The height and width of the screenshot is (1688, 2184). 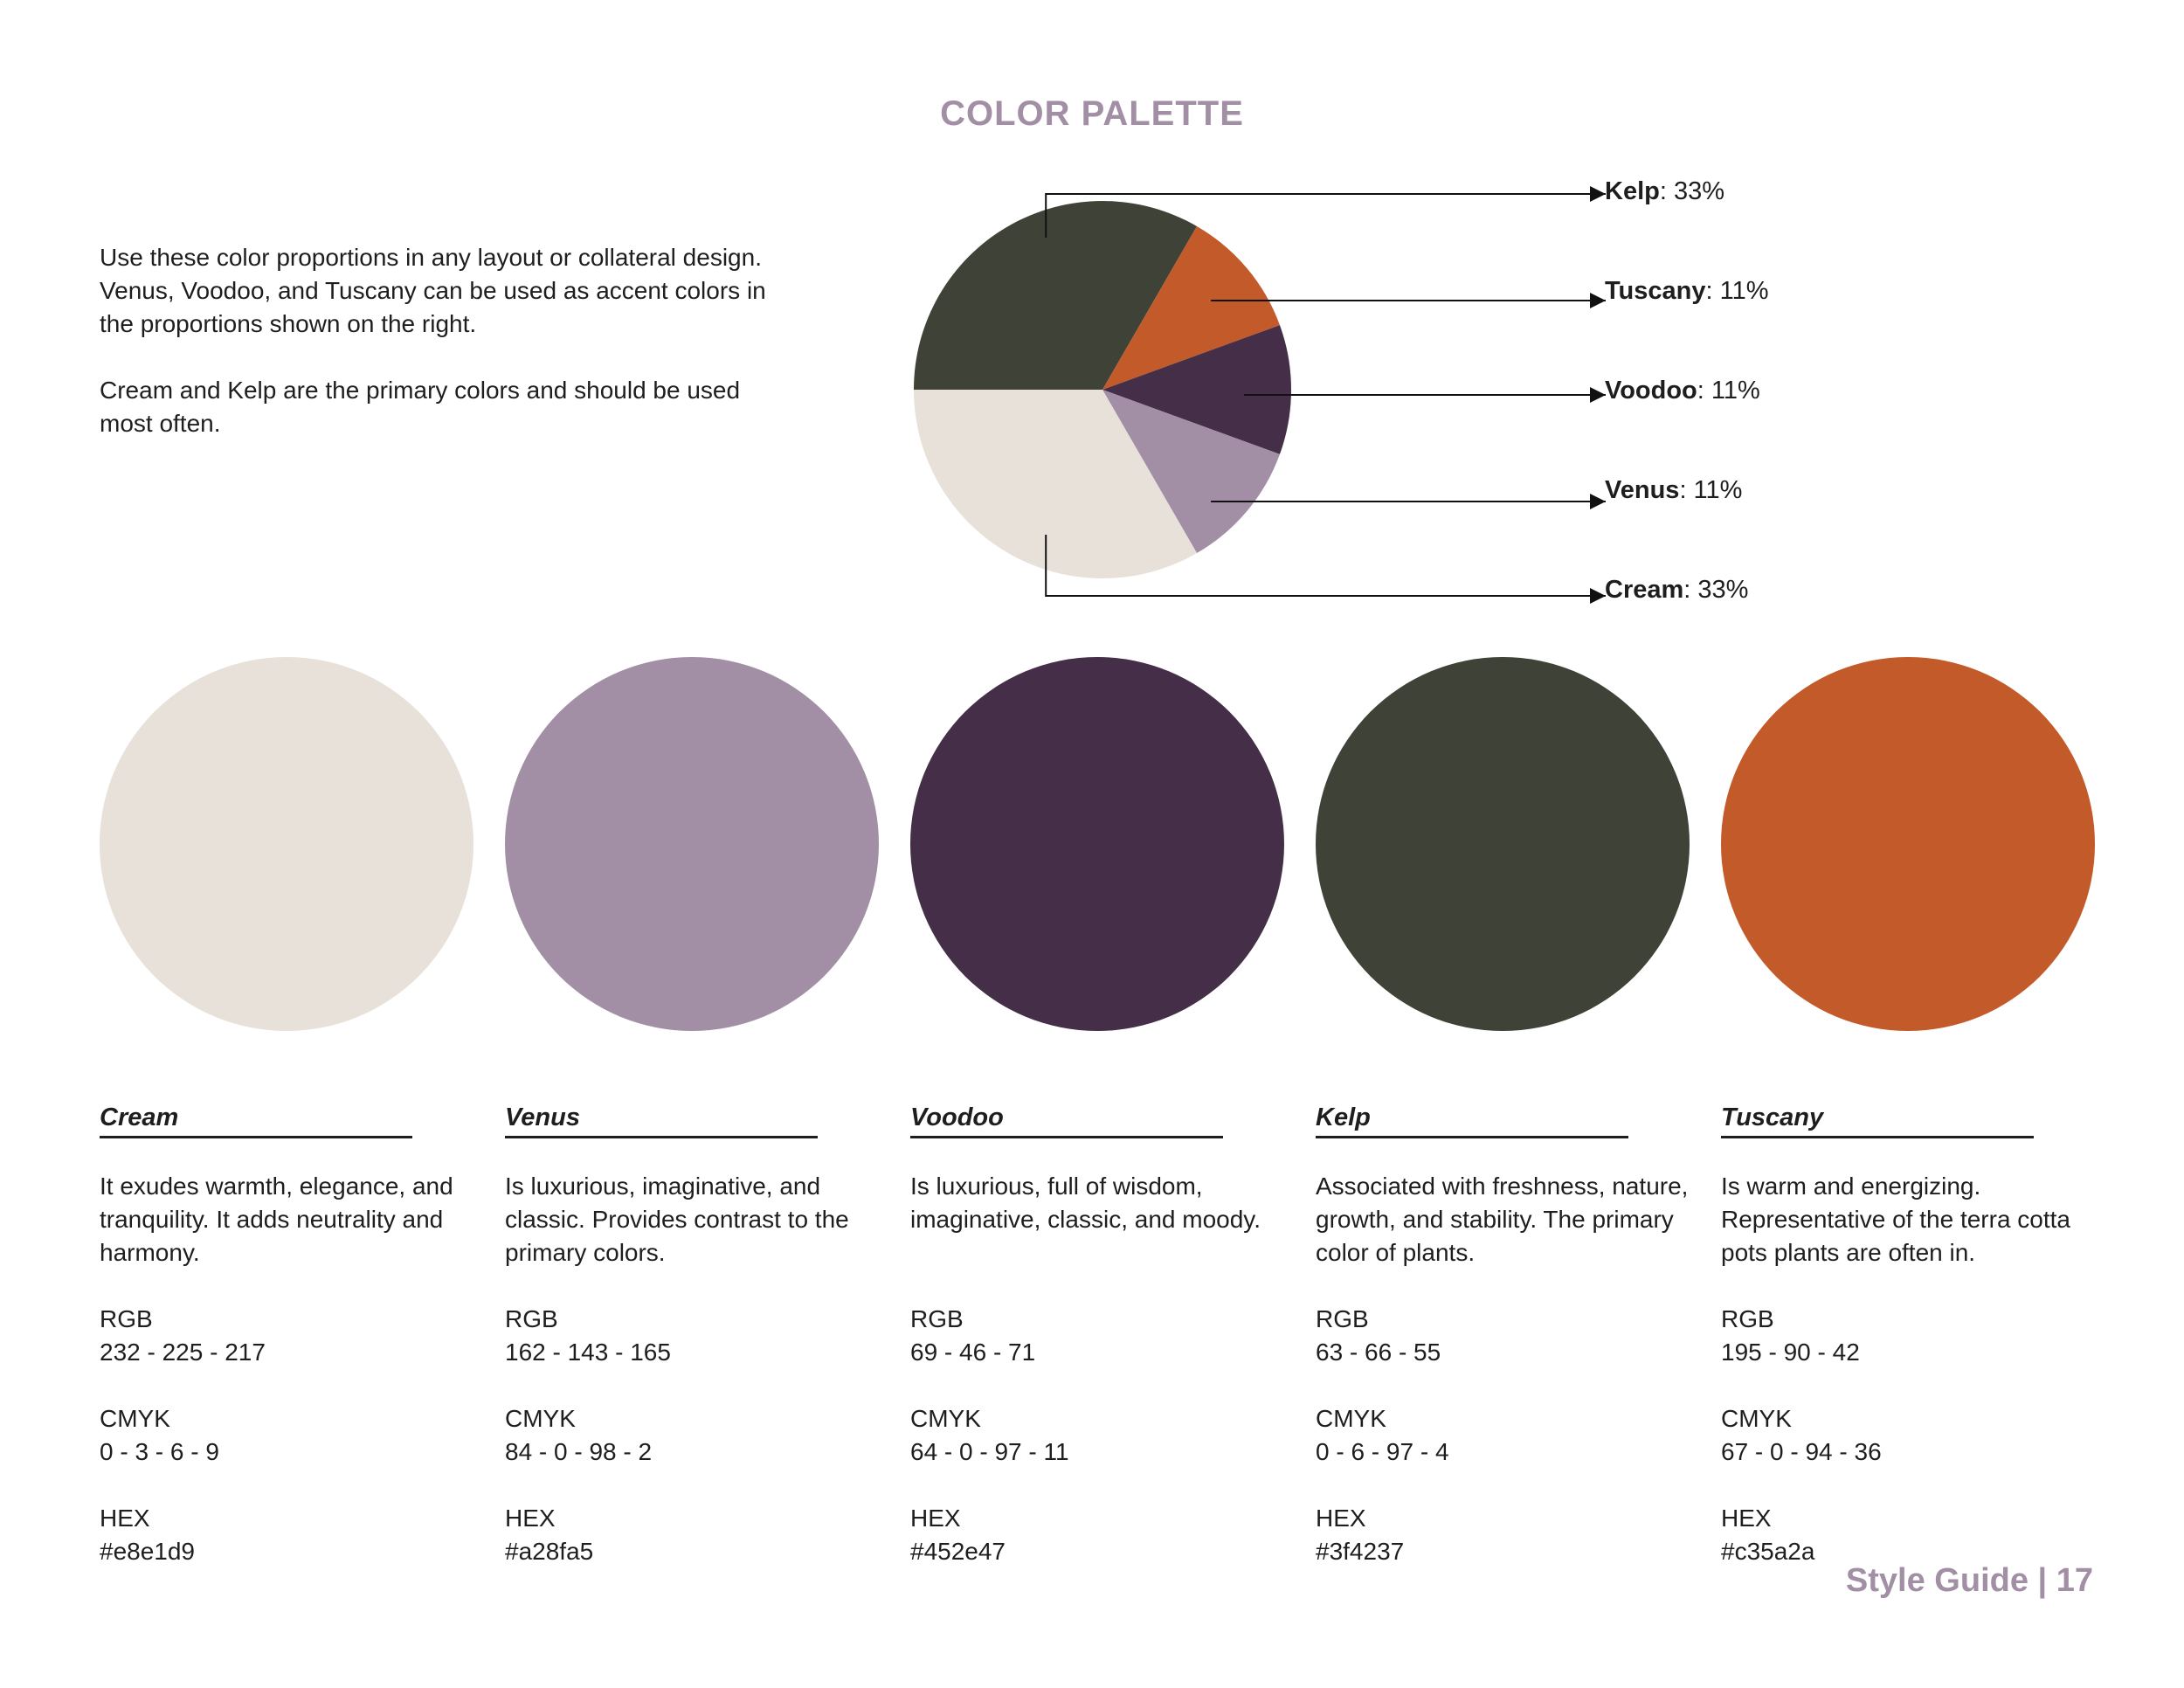 I want to click on legend-label-kelp: Kelp: 33%, so click(x=1664, y=191).